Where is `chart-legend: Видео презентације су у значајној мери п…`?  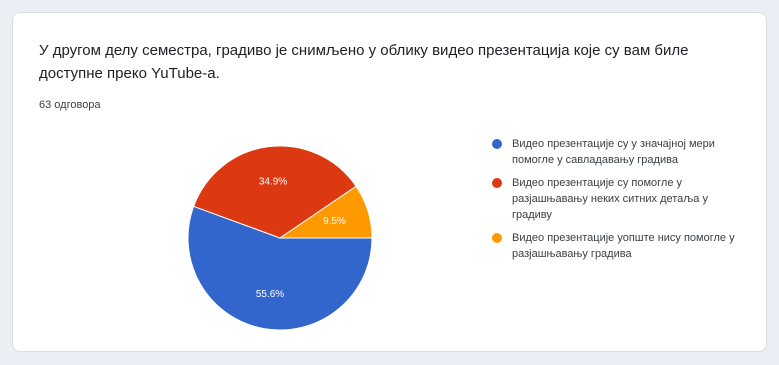 chart-legend: Видео презентације су у значајној мери п… is located at coordinates (619, 202).